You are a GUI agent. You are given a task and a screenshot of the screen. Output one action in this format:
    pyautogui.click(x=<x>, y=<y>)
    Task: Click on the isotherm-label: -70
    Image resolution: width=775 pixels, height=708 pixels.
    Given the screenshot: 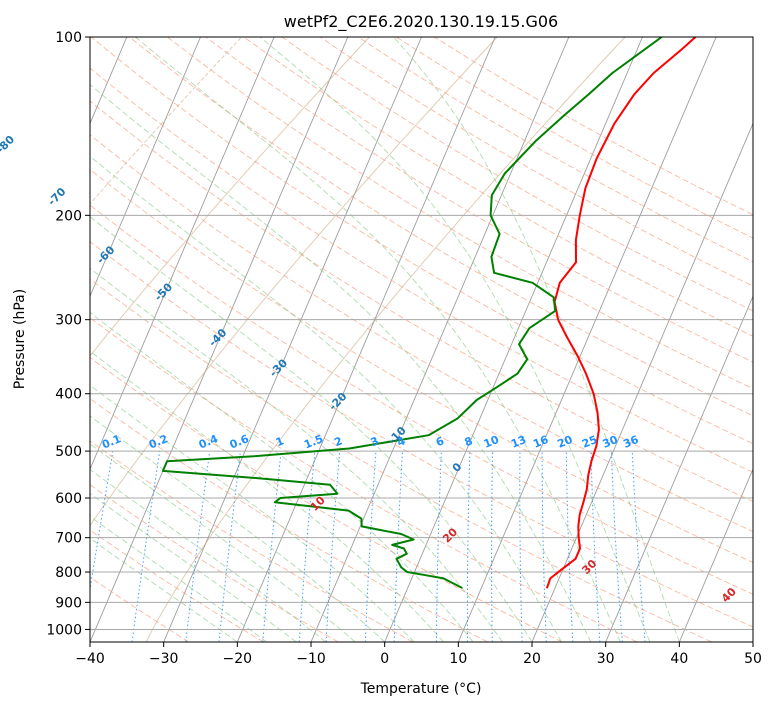 What is the action you would take?
    pyautogui.click(x=56, y=196)
    